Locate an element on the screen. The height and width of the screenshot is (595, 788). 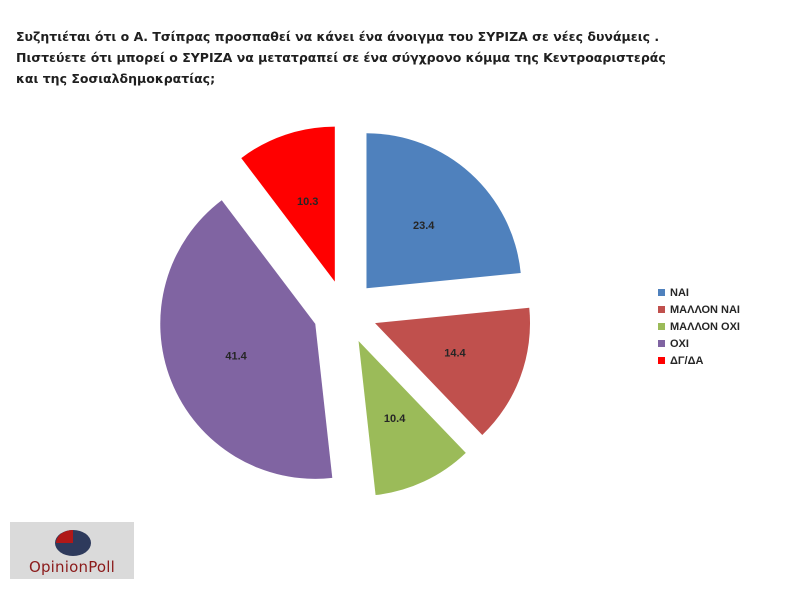
data-label-2: 14.4 is located at coordinates (455, 354).